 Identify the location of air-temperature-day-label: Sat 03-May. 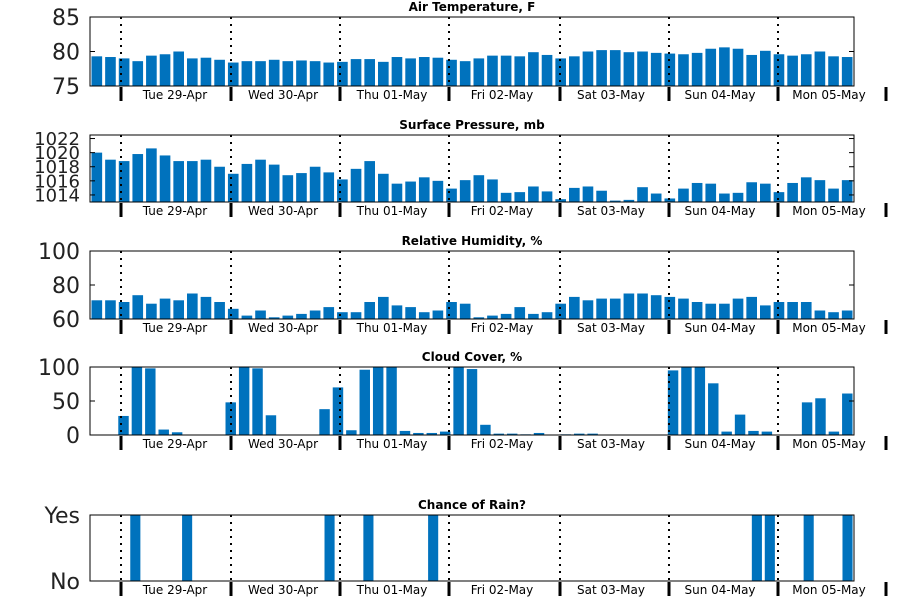
(611, 95).